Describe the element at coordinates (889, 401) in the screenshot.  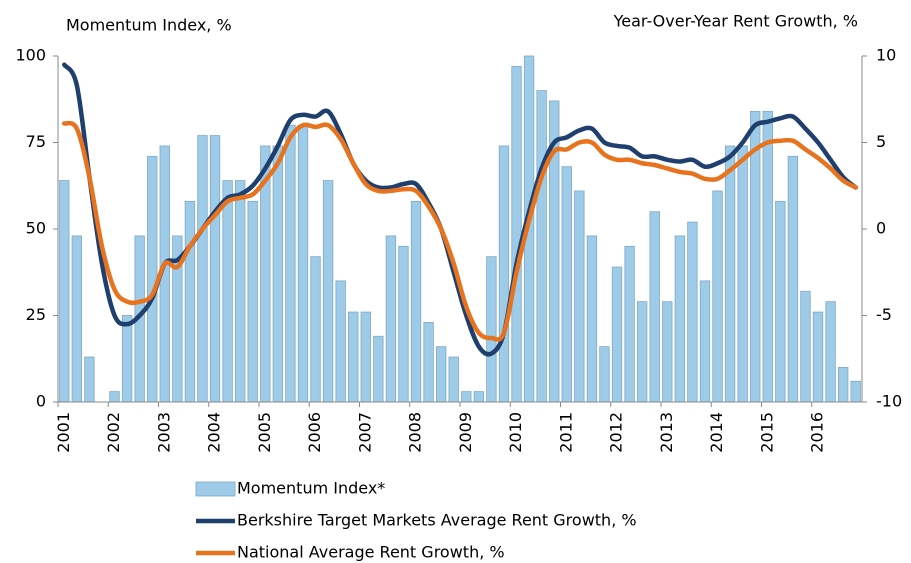
I see `y2-tick-label: -10` at that location.